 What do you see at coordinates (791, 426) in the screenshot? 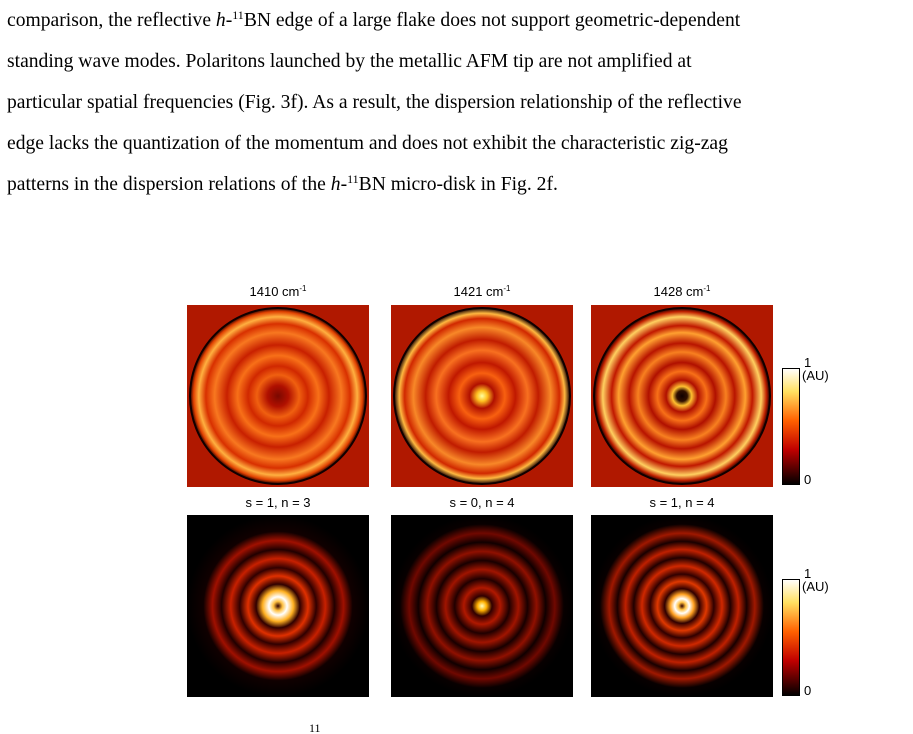
I see `colorbar-top` at bounding box center [791, 426].